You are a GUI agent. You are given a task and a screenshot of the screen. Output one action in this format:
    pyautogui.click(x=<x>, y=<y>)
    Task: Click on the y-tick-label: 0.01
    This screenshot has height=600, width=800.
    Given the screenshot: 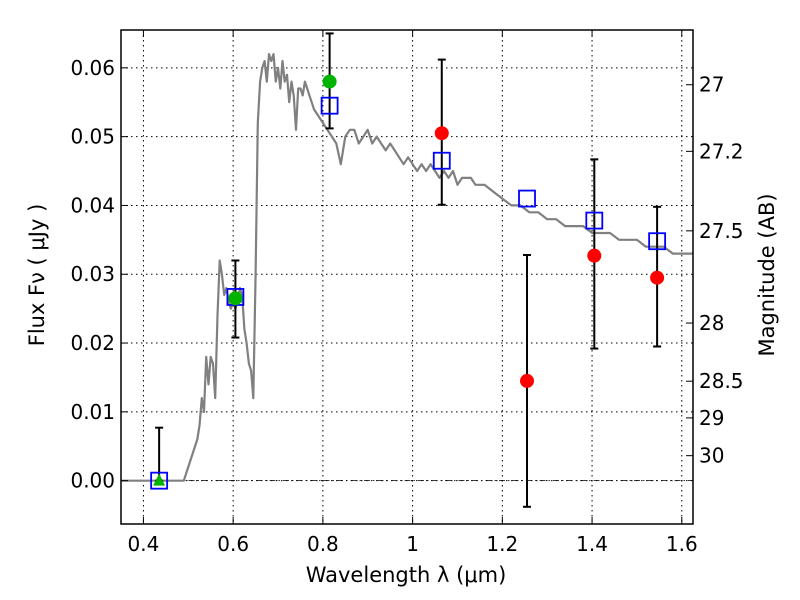 What is the action you would take?
    pyautogui.click(x=92, y=412)
    